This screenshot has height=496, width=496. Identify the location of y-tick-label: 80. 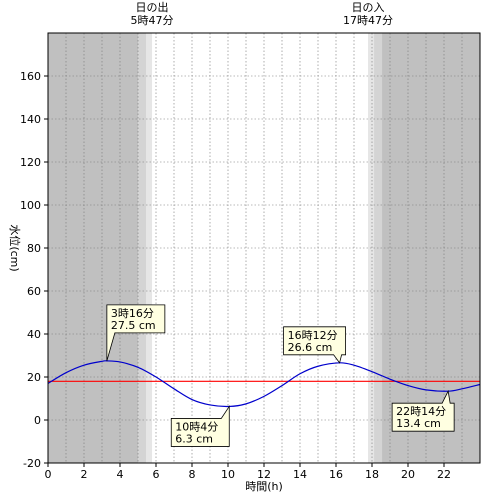
(34, 248).